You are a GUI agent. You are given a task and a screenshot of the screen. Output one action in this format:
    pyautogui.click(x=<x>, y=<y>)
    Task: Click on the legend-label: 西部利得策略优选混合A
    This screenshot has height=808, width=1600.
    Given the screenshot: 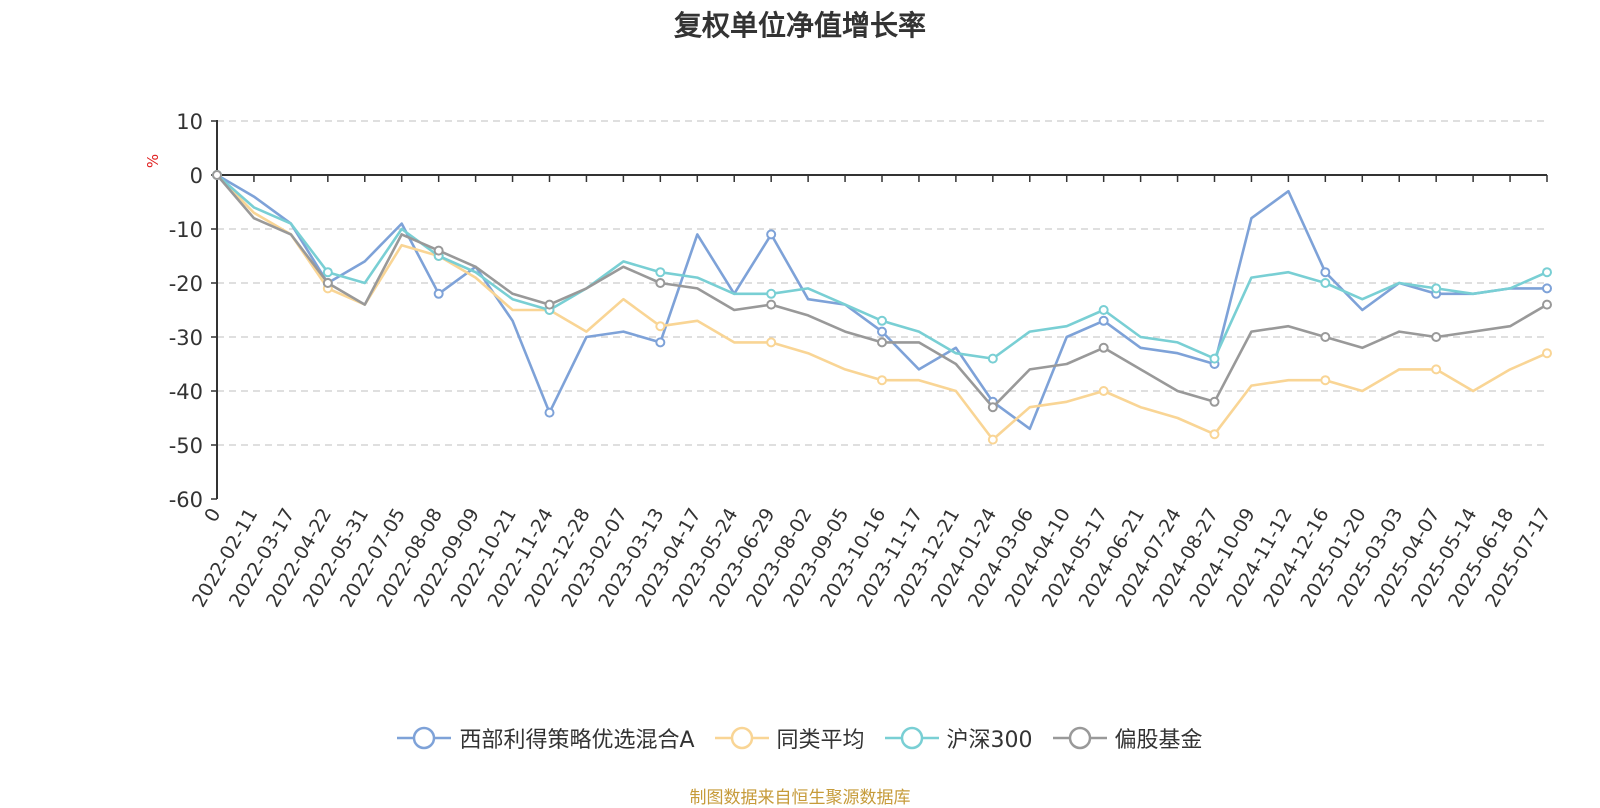 What is the action you would take?
    pyautogui.click(x=577, y=740)
    